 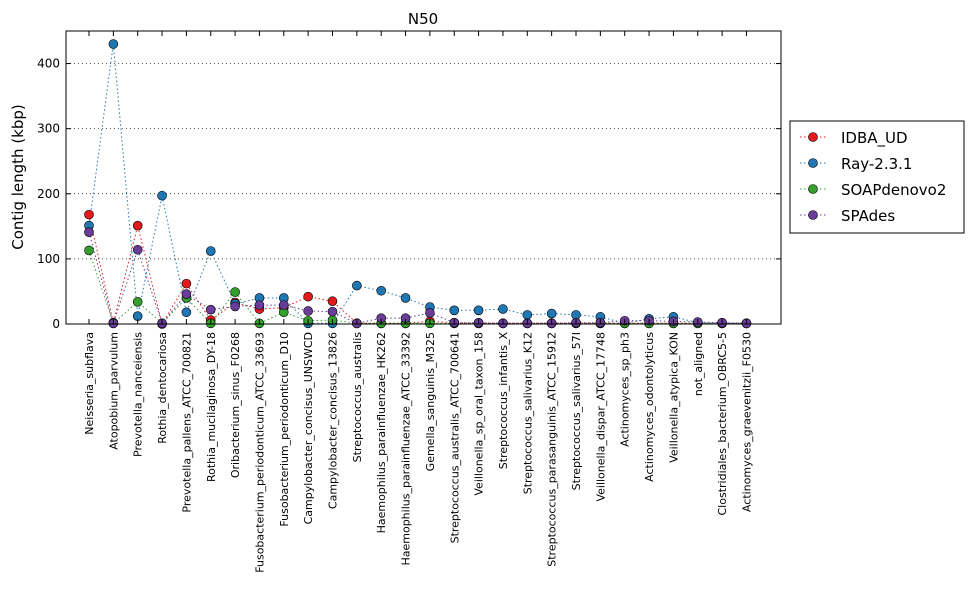 What do you see at coordinates (284, 429) in the screenshot?
I see `x-tick-label: Fusobacterium_periodonticum_D10` at bounding box center [284, 429].